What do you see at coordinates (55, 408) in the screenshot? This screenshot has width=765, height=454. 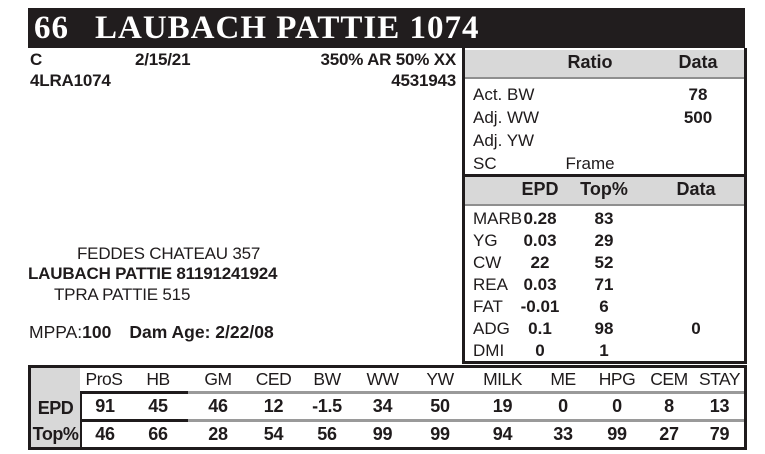 I see `row-label-epd: EPD` at bounding box center [55, 408].